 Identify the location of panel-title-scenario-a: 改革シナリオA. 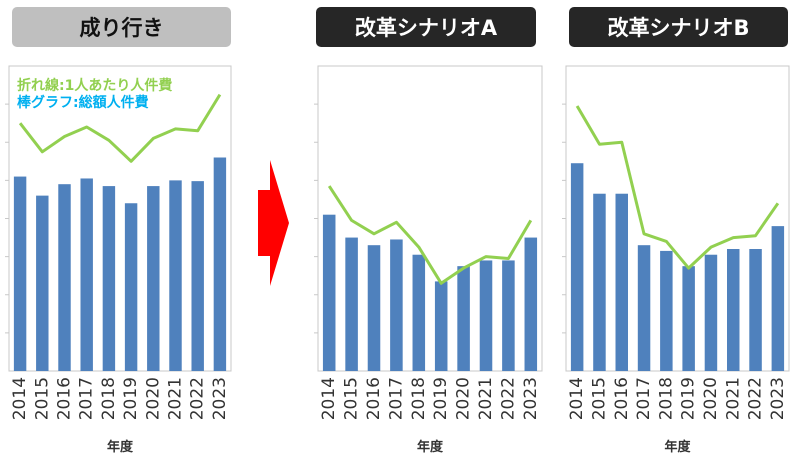
(426, 27).